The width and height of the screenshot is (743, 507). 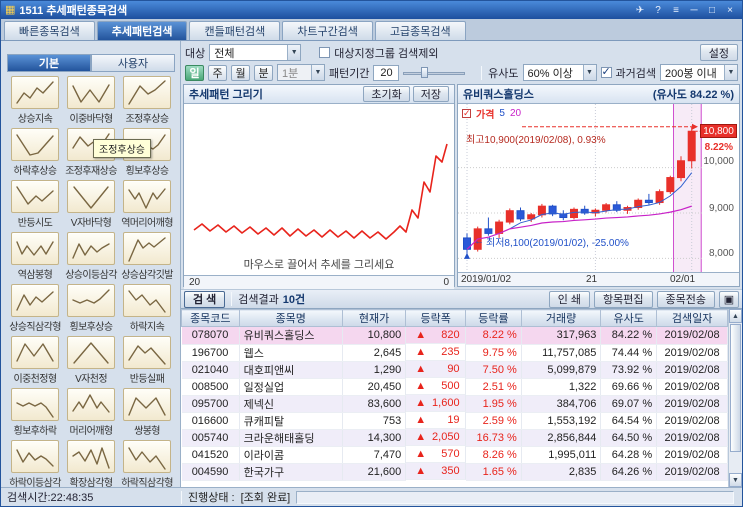 What do you see at coordinates (685, 299) in the screenshot?
I see `send-stocks-button: 종목전송` at bounding box center [685, 299].